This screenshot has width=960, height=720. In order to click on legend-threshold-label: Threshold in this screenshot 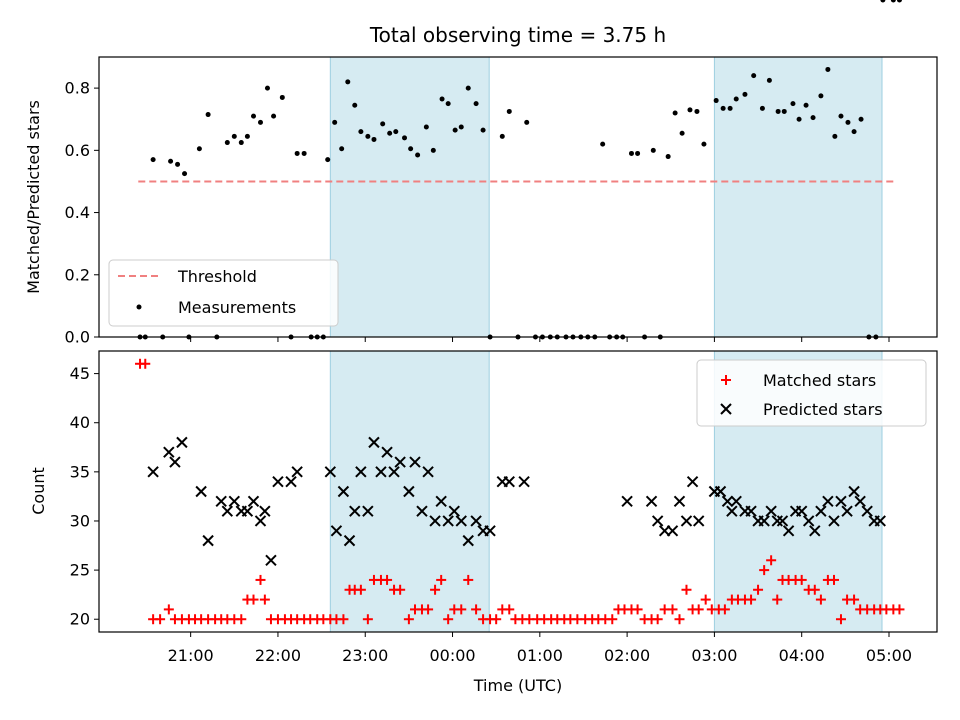, I will do `click(217, 276)`.